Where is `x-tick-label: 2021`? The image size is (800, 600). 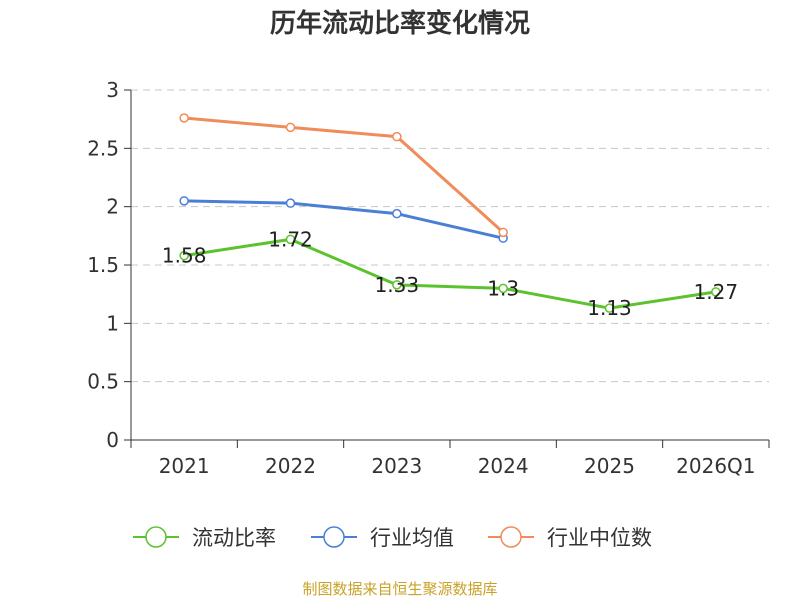 x-tick-label: 2021 is located at coordinates (184, 466).